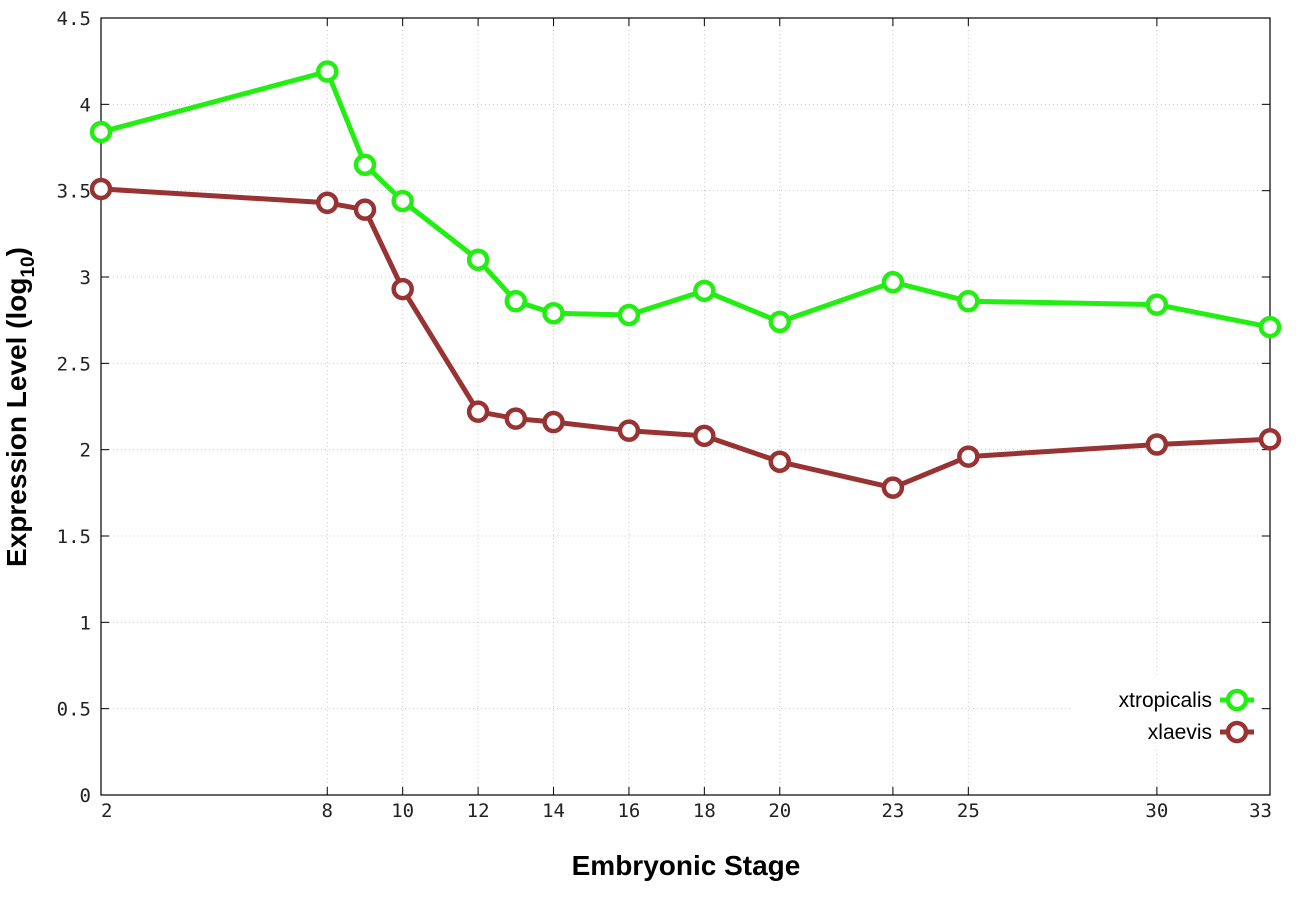 This screenshot has height=907, width=1296. What do you see at coordinates (74, 710) in the screenshot?
I see `y-tick-label: 0.5` at bounding box center [74, 710].